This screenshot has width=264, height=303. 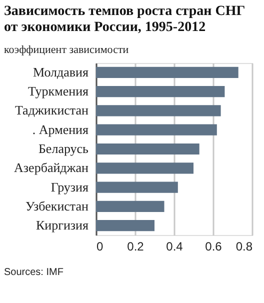 I want to click on y-tick-label: Таджикистан, so click(x=51, y=110).